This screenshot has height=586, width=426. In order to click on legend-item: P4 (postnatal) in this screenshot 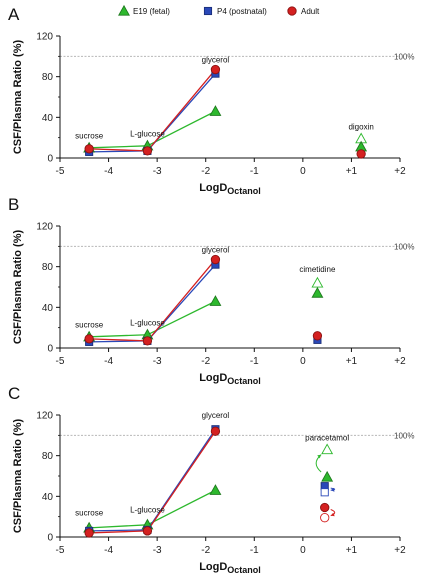, I will do `click(235, 11)`.